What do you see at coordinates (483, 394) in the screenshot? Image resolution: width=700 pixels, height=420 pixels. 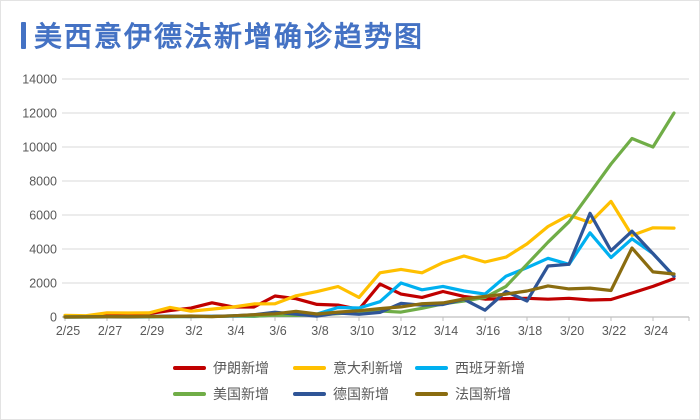 I see `legend-label-france: 法国新增` at bounding box center [483, 394].